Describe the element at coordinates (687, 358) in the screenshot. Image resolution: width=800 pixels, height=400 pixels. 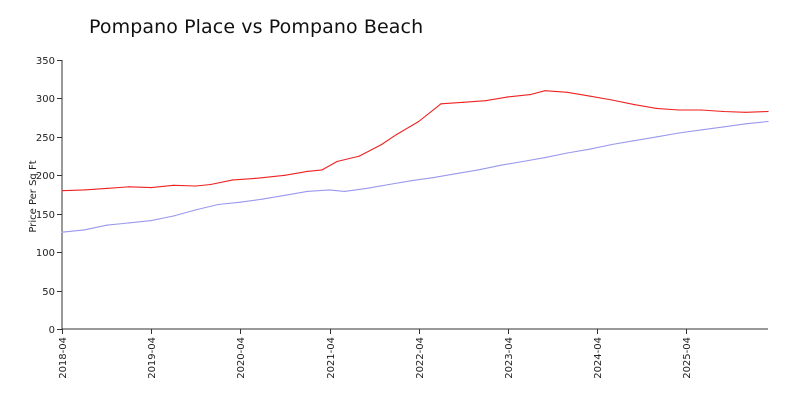
I see `x-tick-label: 2025-04` at that location.